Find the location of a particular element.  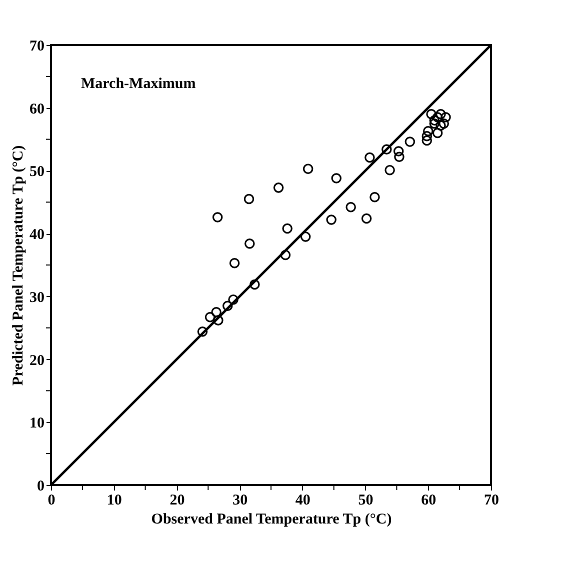

x-tick-label: 40 is located at coordinates (302, 500).